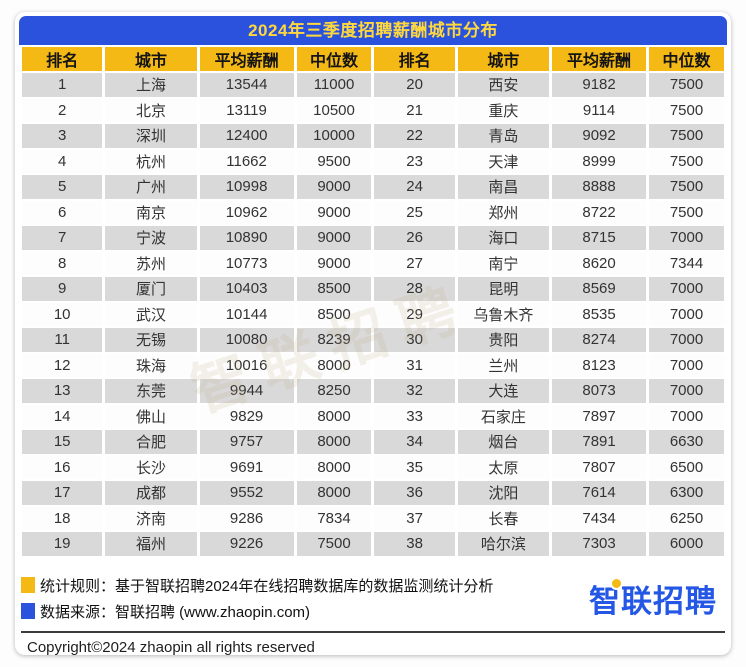  What do you see at coordinates (414, 518) in the screenshot?
I see `cell-rank: 37` at bounding box center [414, 518].